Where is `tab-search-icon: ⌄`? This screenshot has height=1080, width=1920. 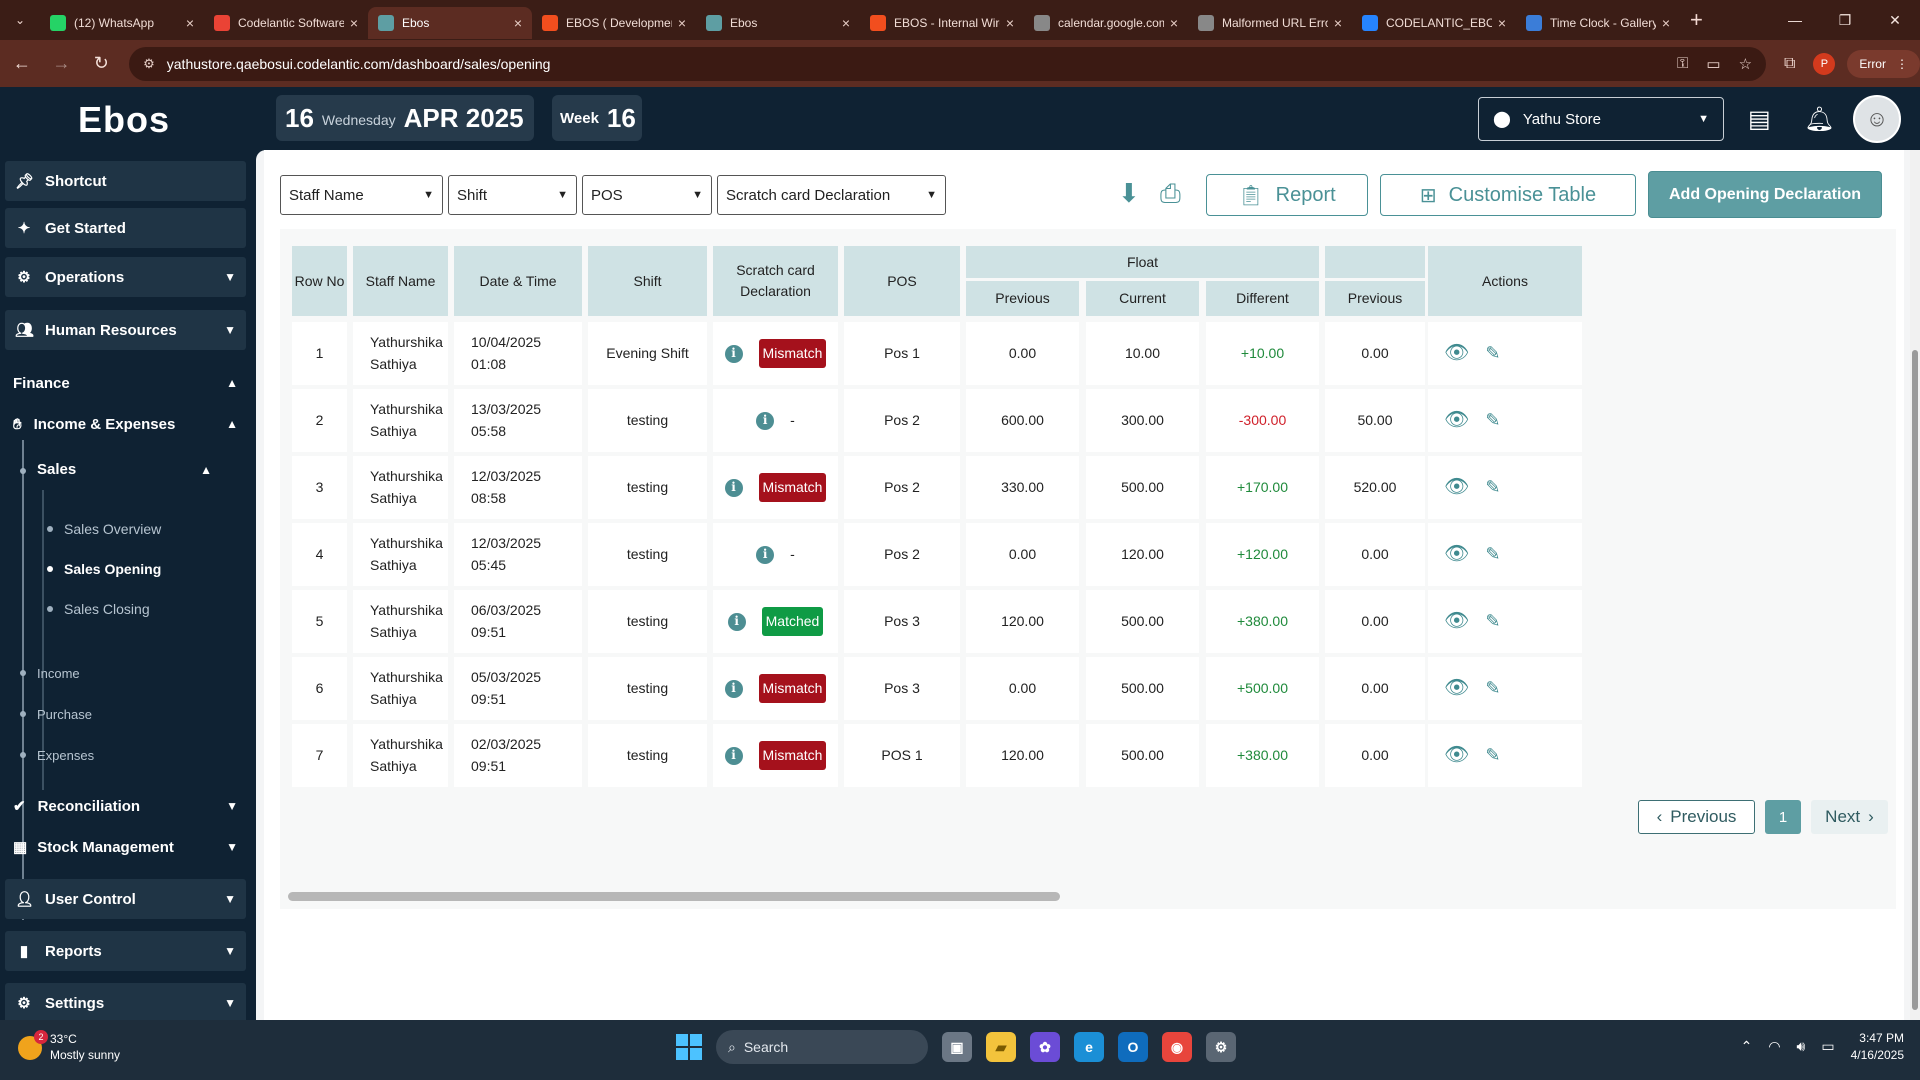
tab-search-icon: ⌄ is located at coordinates (20, 20).